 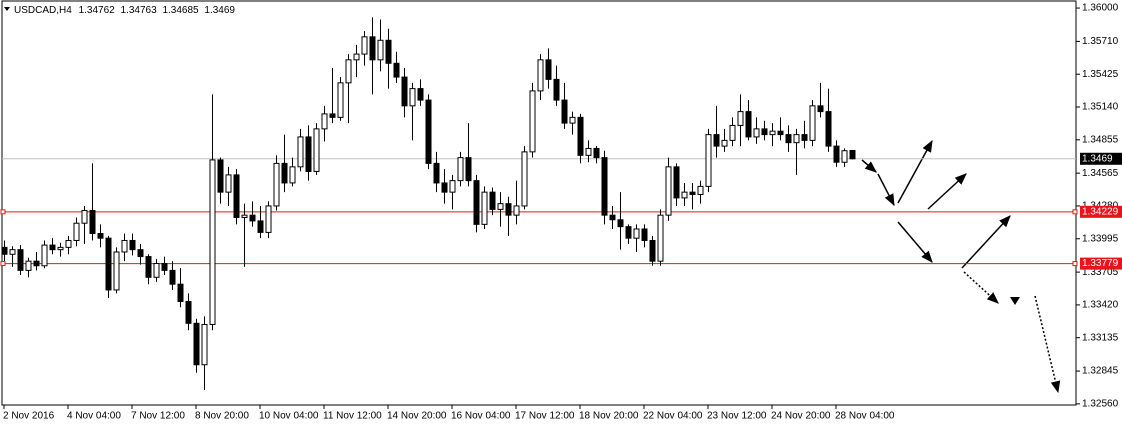 What do you see at coordinates (481, 416) in the screenshot?
I see `x-tick-label: 16 Nov 04:00` at bounding box center [481, 416].